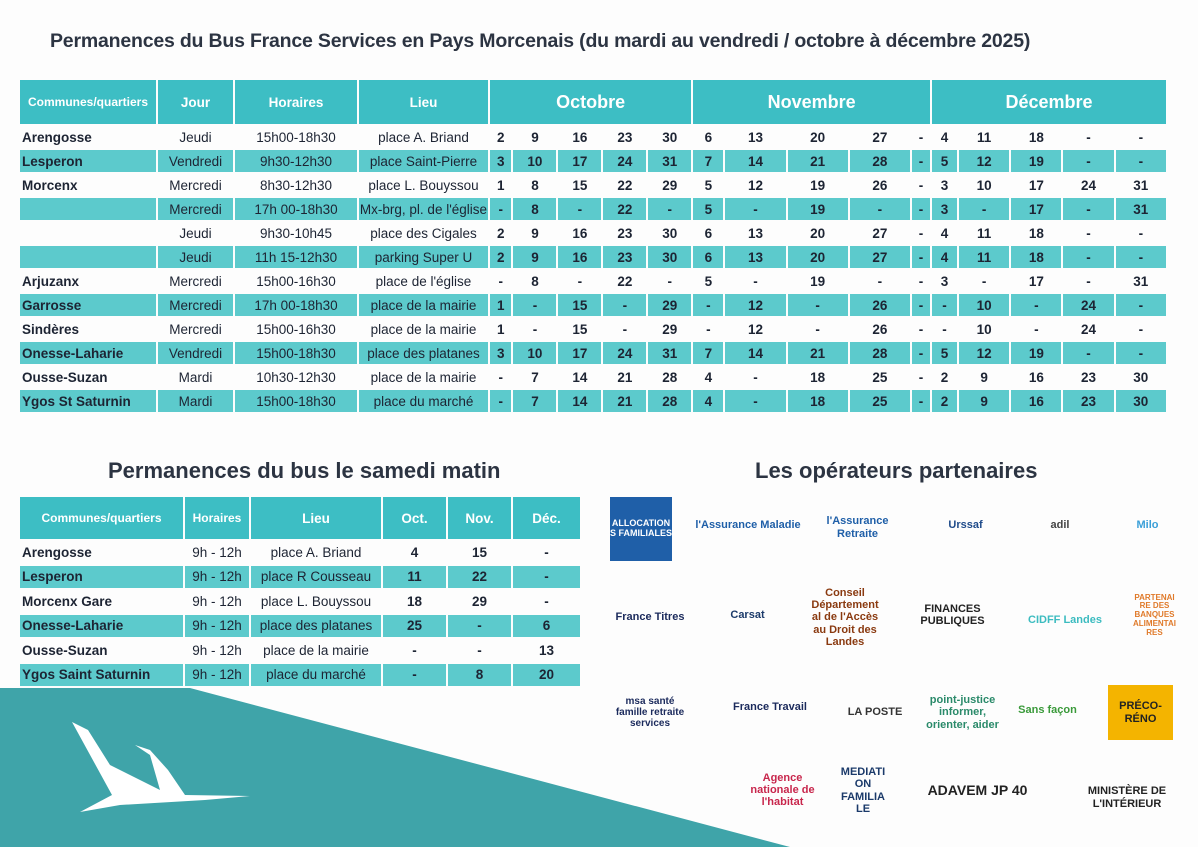 This screenshot has height=847, width=1198. I want to click on date-cell: 20, so click(818, 233).